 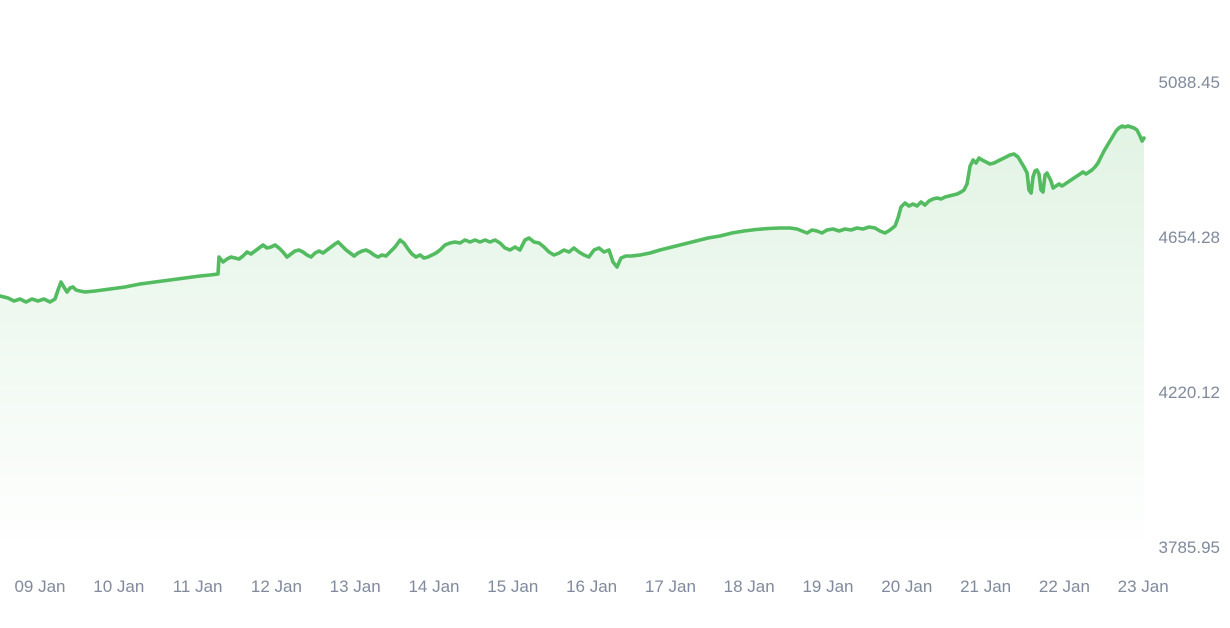 I want to click on y-axis-label: 3785.95, so click(x=1189, y=547).